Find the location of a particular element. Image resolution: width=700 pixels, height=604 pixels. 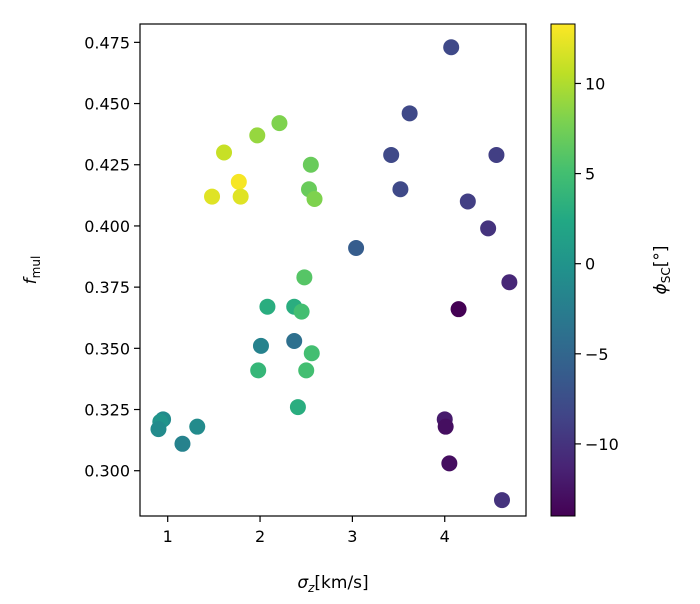

y-tick-label: 0.450 is located at coordinates (107, 104).